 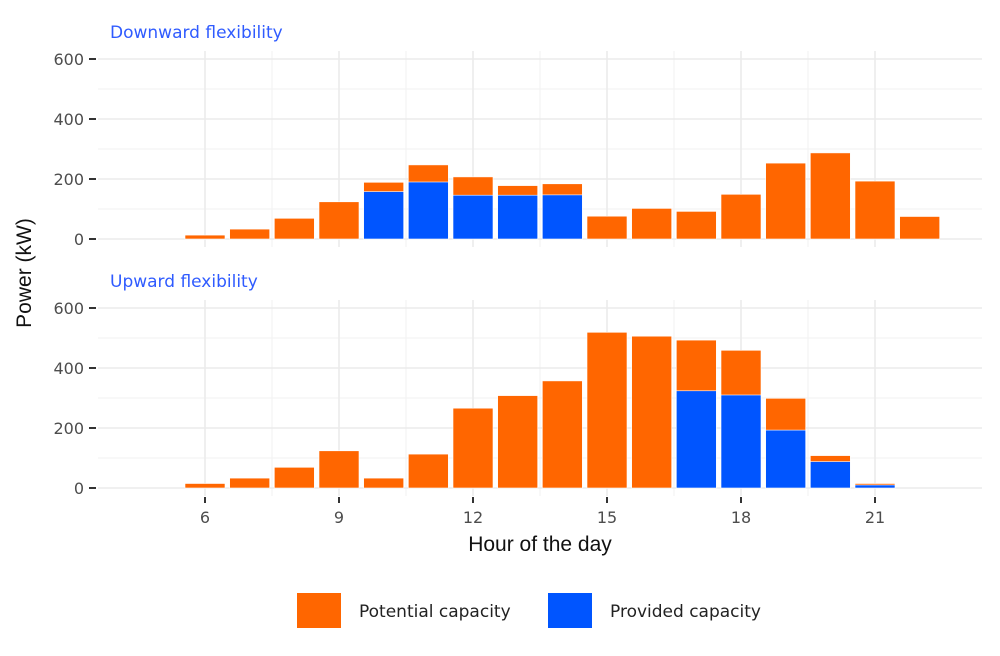 What do you see at coordinates (74, 149) in the screenshot?
I see `y-axis-downward: 0 200 400 600` at bounding box center [74, 149].